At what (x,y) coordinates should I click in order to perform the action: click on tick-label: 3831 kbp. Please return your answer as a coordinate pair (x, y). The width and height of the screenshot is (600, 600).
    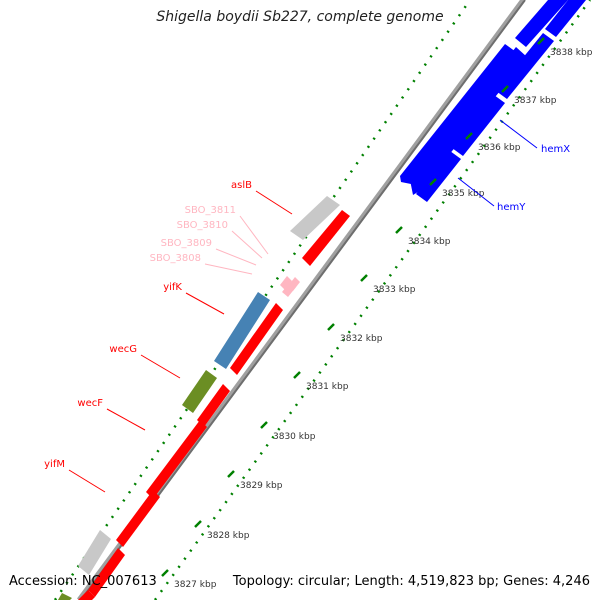
    Looking at the image, I should click on (327, 387).